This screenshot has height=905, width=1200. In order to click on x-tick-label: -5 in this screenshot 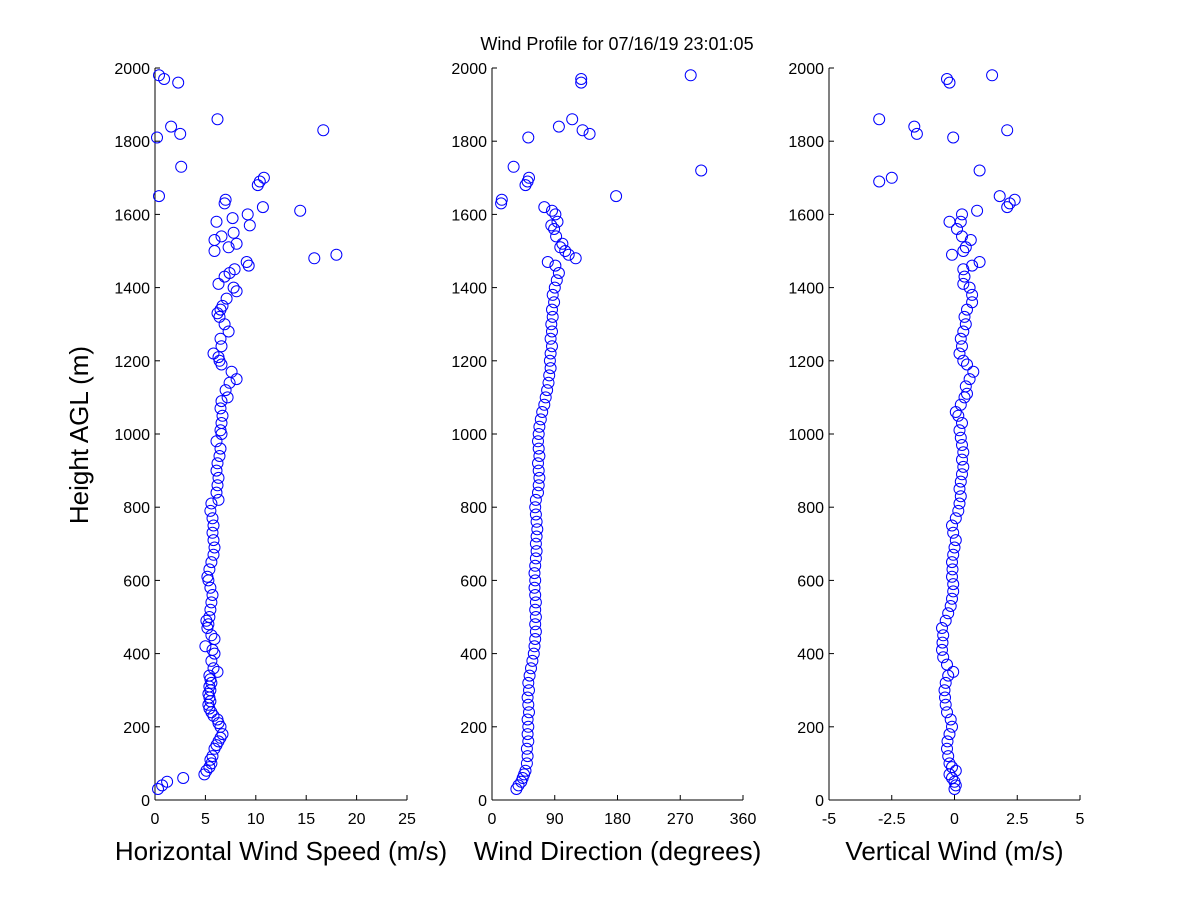, I will do `click(829, 819)`.